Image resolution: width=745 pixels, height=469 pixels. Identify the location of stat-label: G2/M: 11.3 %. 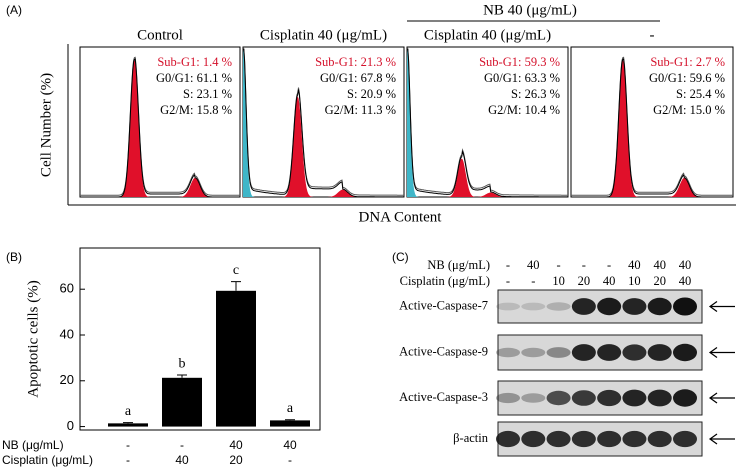
(360, 110).